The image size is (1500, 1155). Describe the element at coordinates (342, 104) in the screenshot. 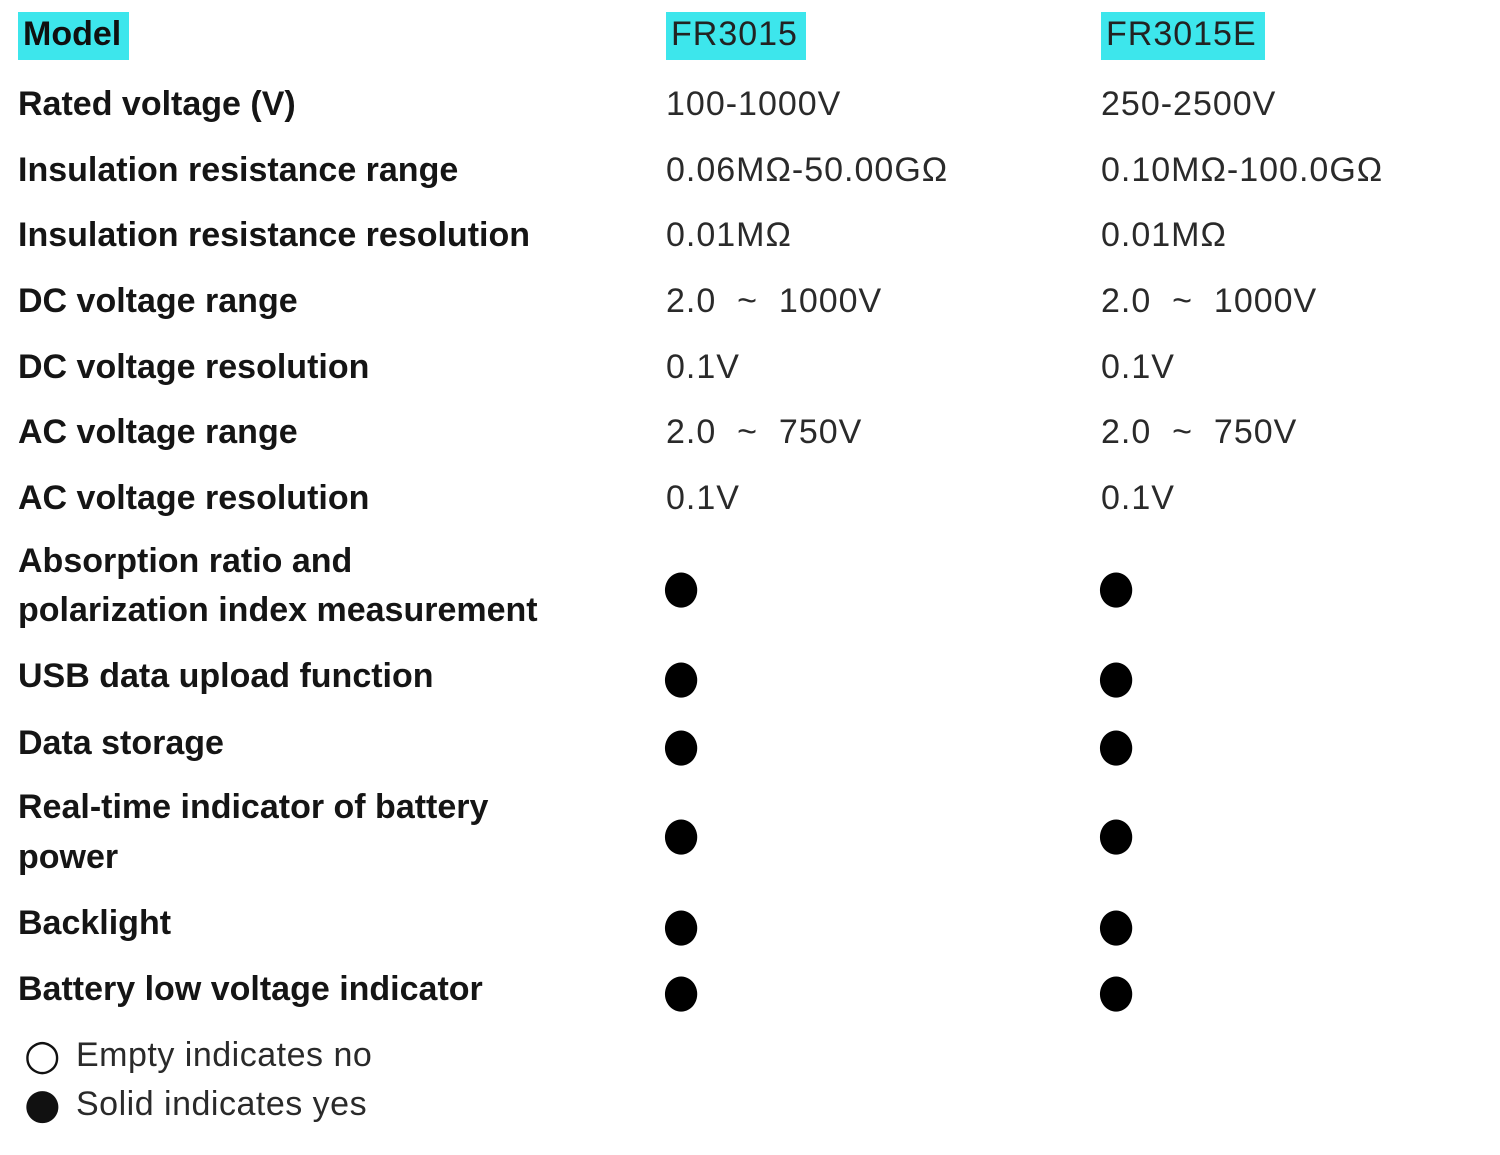

I see `spec-label: Rated voltage (V)` at that location.